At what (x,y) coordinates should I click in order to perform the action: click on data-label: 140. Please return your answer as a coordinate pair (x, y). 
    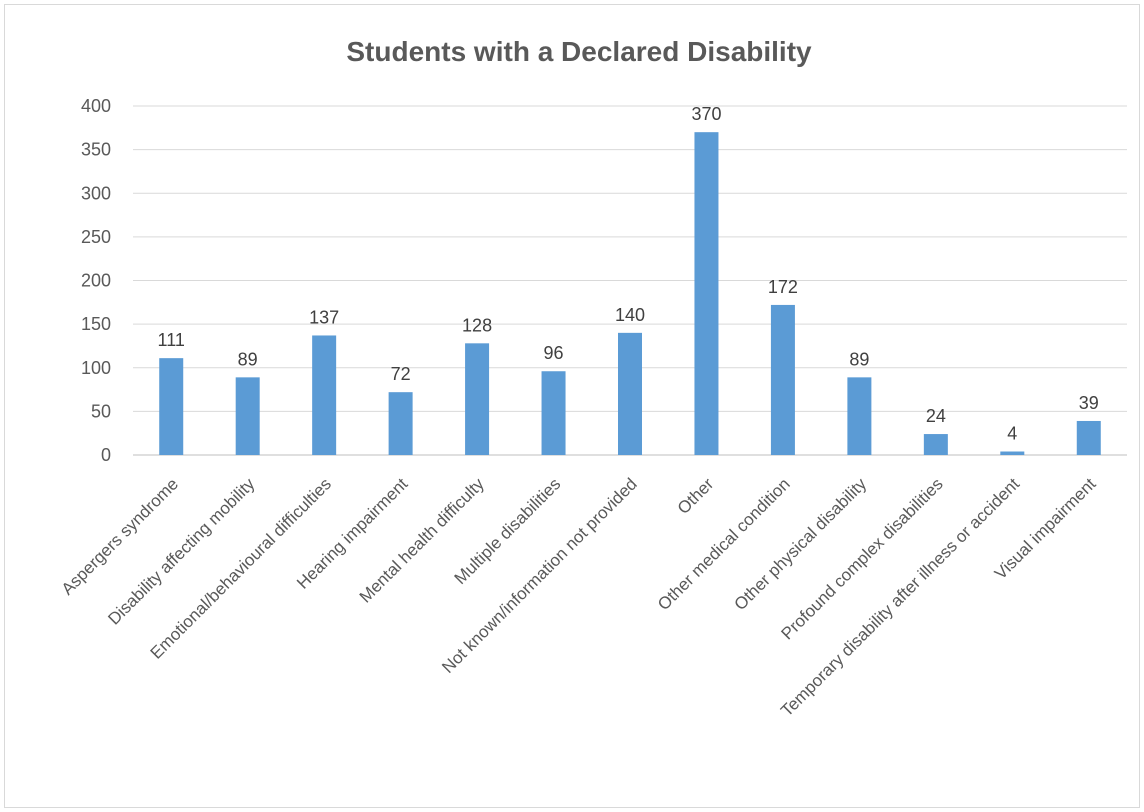
    Looking at the image, I should click on (630, 315).